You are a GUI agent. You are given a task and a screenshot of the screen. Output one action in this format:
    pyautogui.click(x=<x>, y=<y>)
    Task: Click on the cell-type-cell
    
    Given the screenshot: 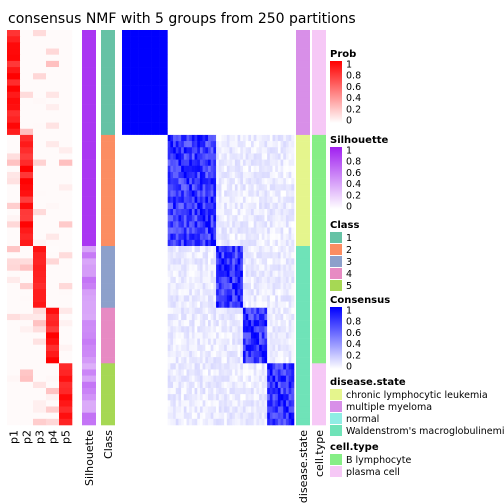 What is the action you would take?
    pyautogui.click(x=319, y=181)
    